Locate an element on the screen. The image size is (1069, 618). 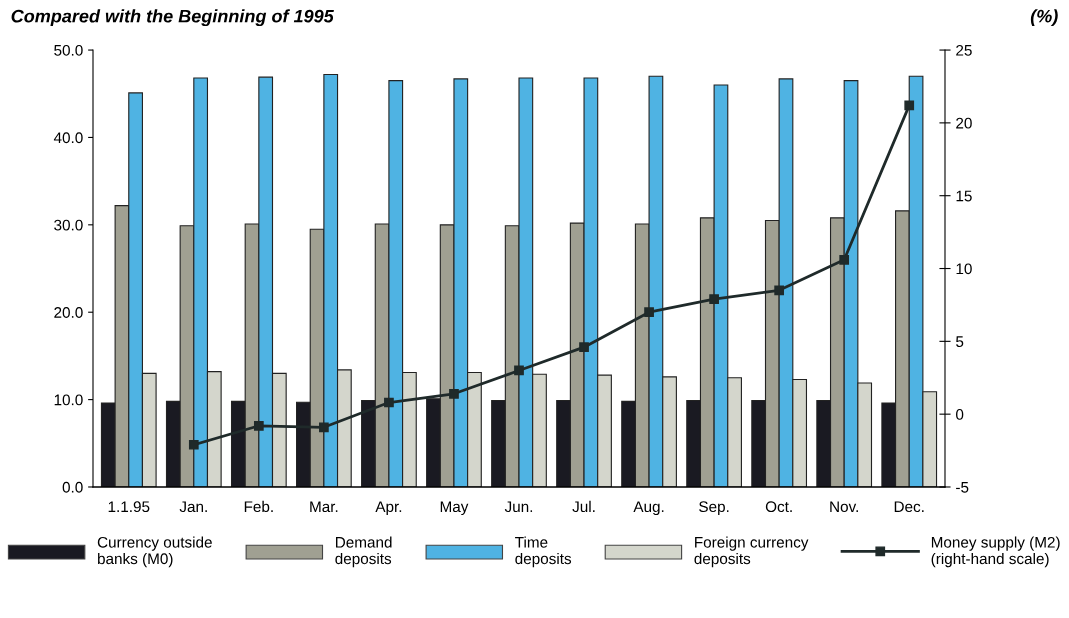
x-tick-label: Mar. is located at coordinates (324, 507).